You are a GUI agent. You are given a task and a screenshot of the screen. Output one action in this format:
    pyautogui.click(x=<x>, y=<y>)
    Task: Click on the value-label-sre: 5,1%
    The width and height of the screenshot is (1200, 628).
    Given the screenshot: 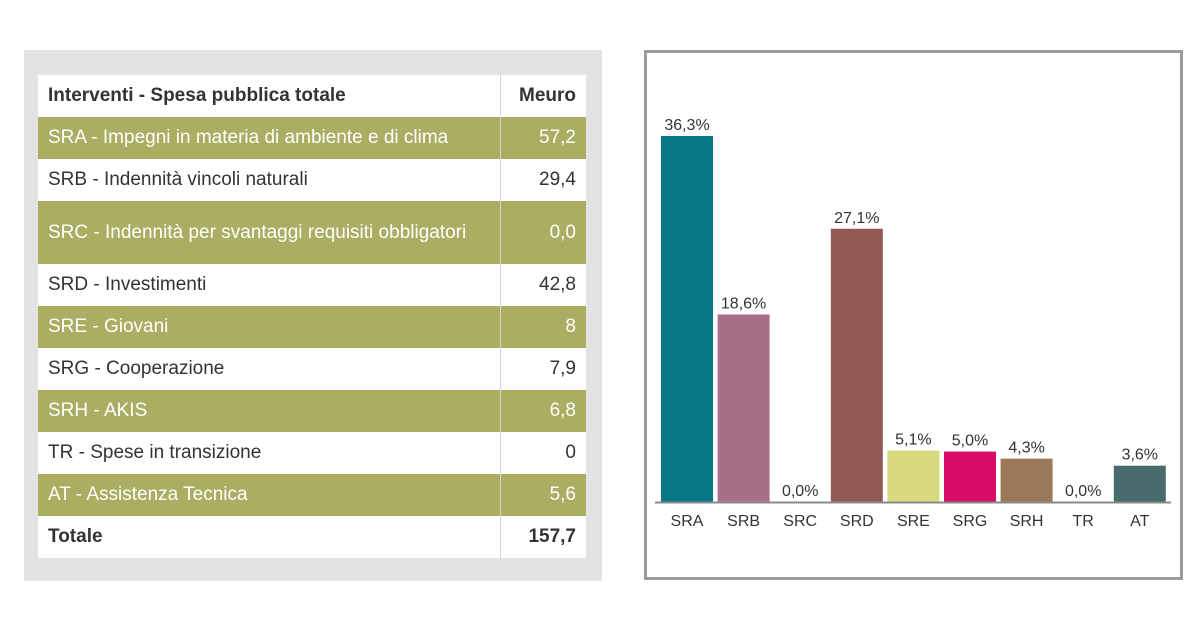 What is the action you would take?
    pyautogui.click(x=913, y=440)
    